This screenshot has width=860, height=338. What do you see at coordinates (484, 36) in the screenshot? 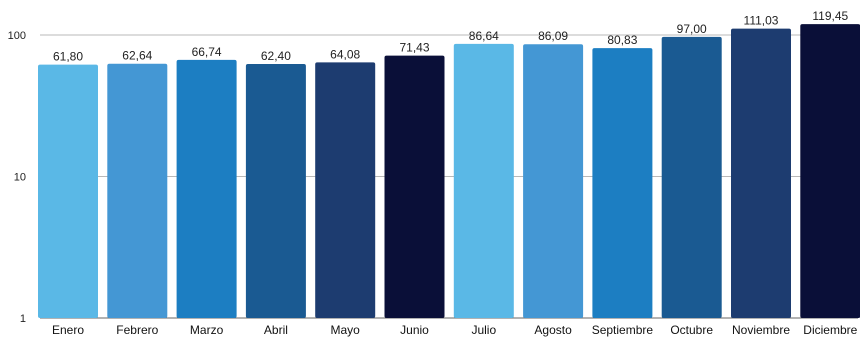
I see `data-label: 86,64` at bounding box center [484, 36].